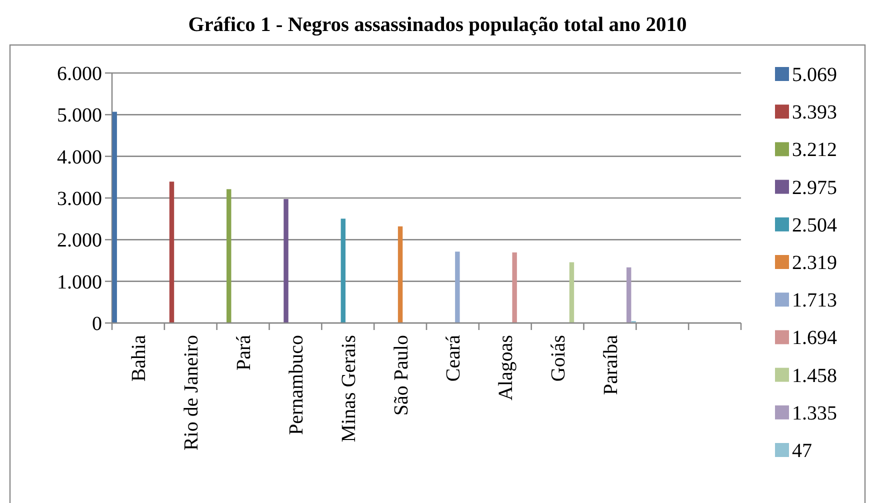  Describe the element at coordinates (814, 301) in the screenshot. I see `legend-label: 1.713` at that location.